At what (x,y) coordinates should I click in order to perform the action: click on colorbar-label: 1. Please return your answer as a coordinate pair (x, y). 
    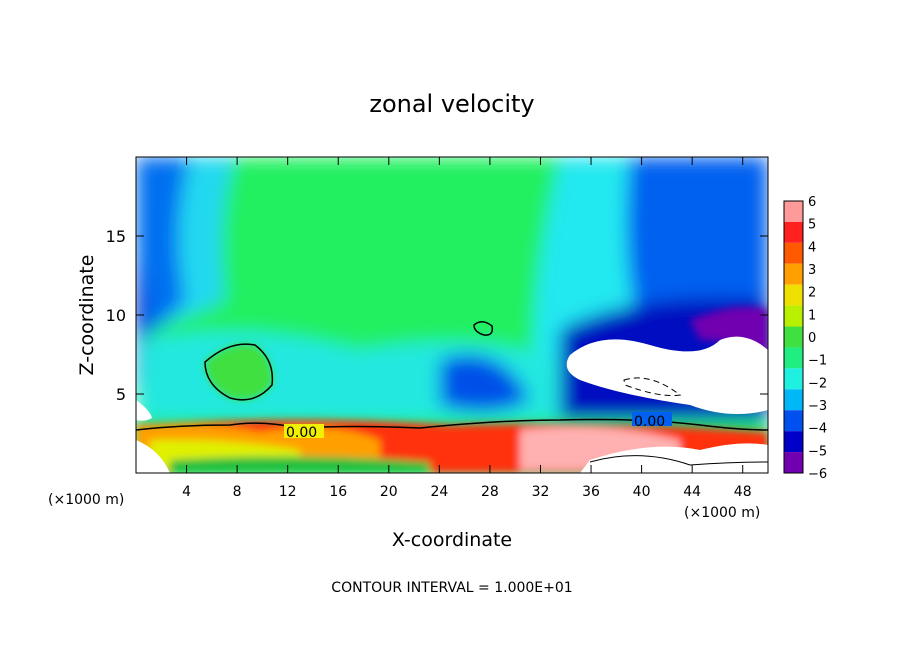
    Looking at the image, I should click on (812, 315).